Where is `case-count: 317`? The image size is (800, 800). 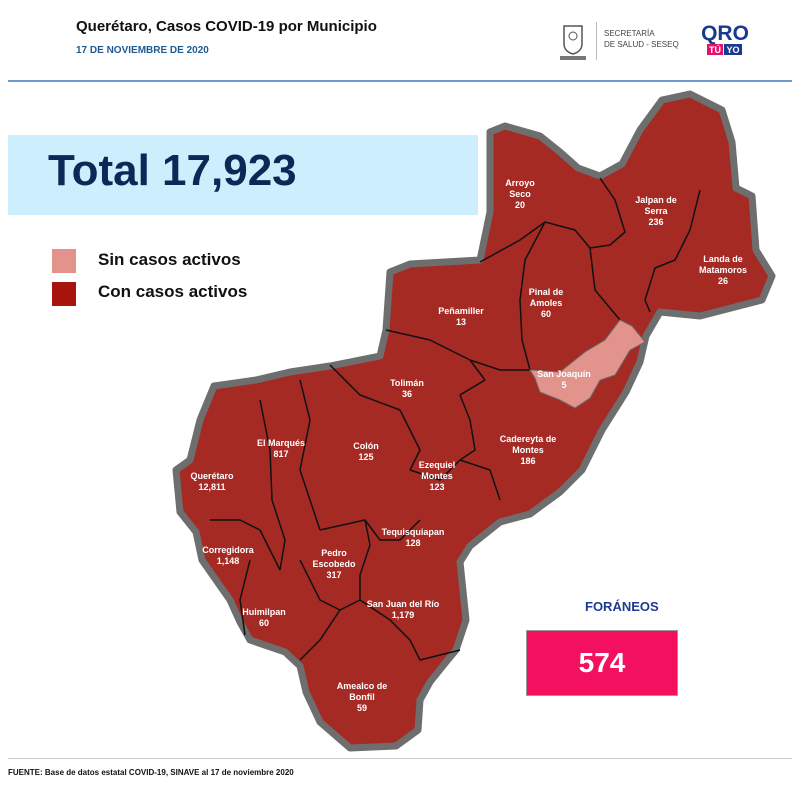 case-count: 317 is located at coordinates (333, 575).